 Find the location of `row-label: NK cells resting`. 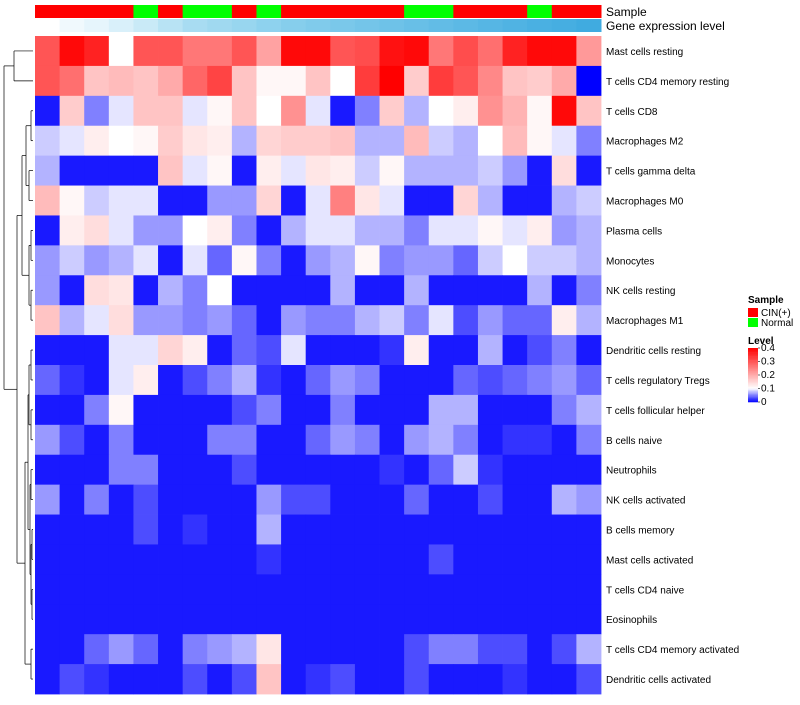

row-label: NK cells resting is located at coordinates (640, 291).